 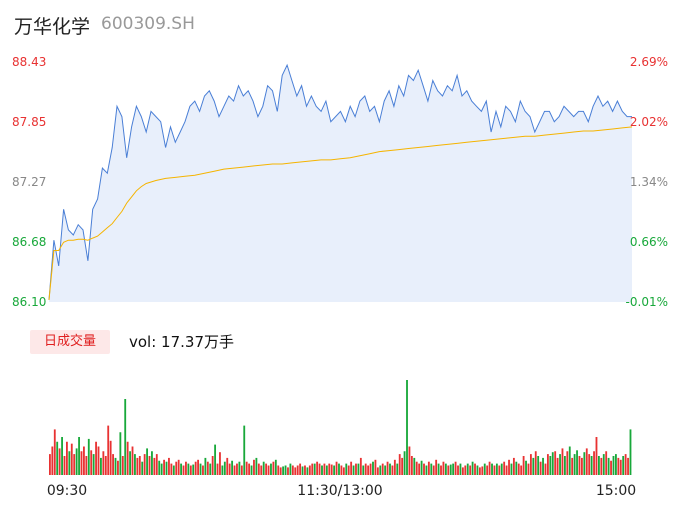 I want to click on y-tick-right: 0.66%, so click(x=649, y=242).